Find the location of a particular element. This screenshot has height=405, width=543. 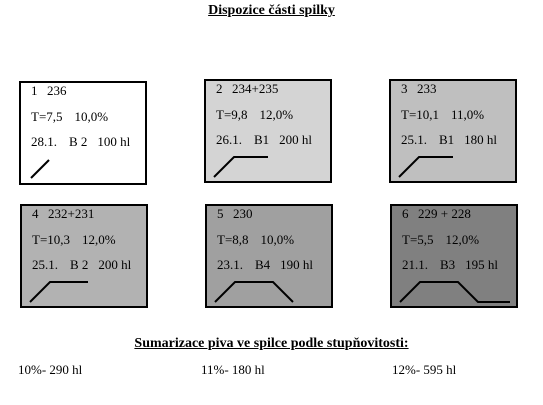

tank-tile-4: 4 232+231 T=10,3 12,0% 25.1. B 2 200 hl is located at coordinates (84, 256).